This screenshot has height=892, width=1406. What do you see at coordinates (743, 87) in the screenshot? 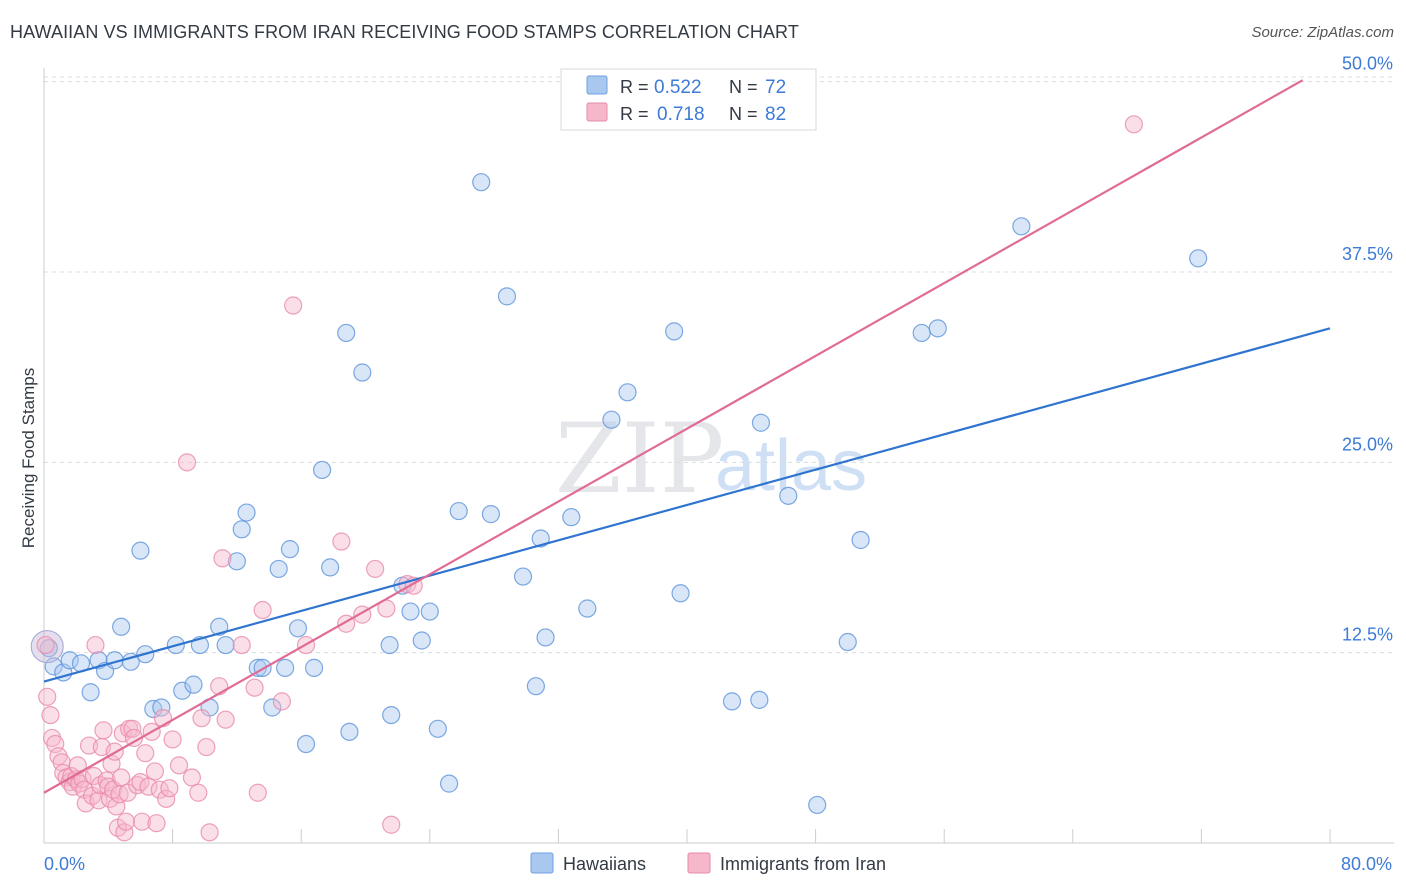
I see `legend-n-label-hawaiians: N =` at bounding box center [743, 87].